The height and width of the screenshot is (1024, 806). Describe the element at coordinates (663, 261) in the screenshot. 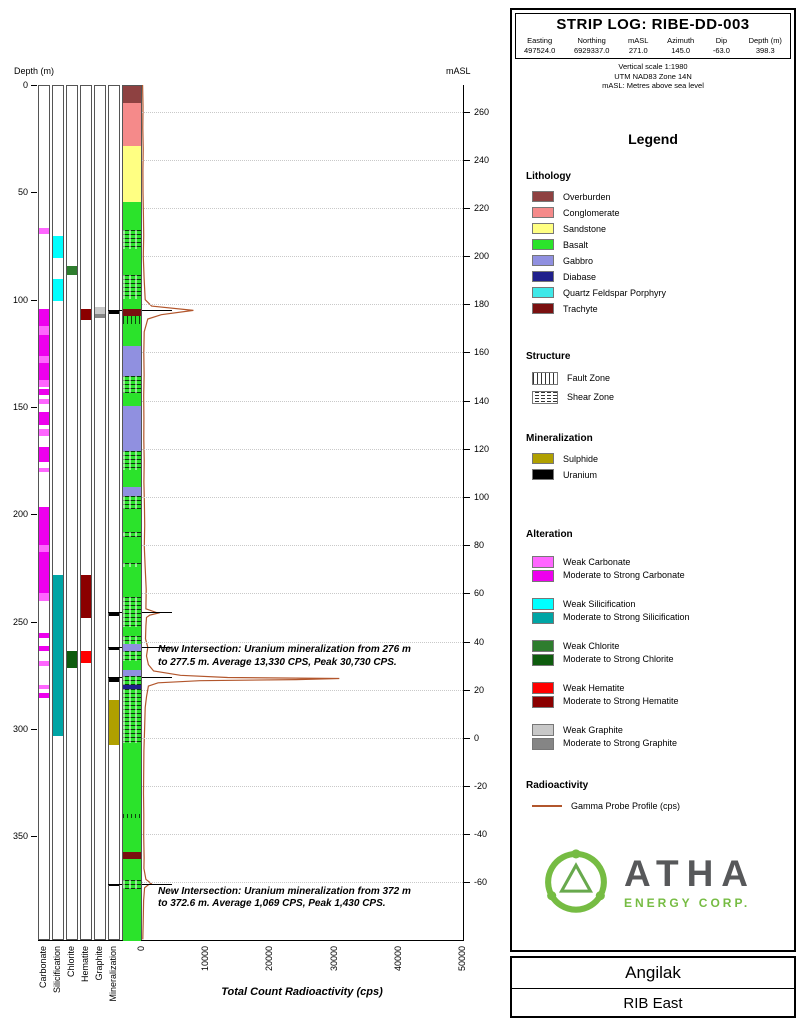

I see `legend-lithology-item: Gabbro` at that location.